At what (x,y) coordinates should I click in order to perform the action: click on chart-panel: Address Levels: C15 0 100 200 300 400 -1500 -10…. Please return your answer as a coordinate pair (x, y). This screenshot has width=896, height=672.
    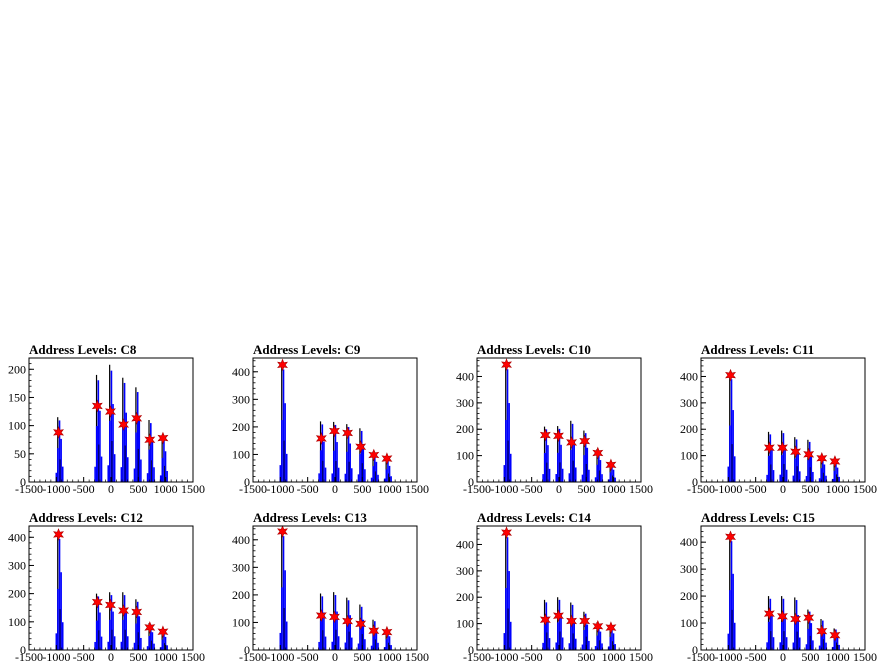
    Looking at the image, I should click on (778, 587).